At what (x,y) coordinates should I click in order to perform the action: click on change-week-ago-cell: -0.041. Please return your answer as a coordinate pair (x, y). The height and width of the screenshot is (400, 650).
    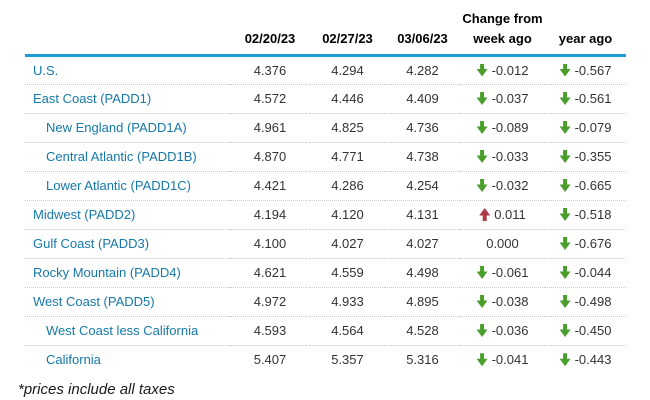
    Looking at the image, I should click on (502, 359).